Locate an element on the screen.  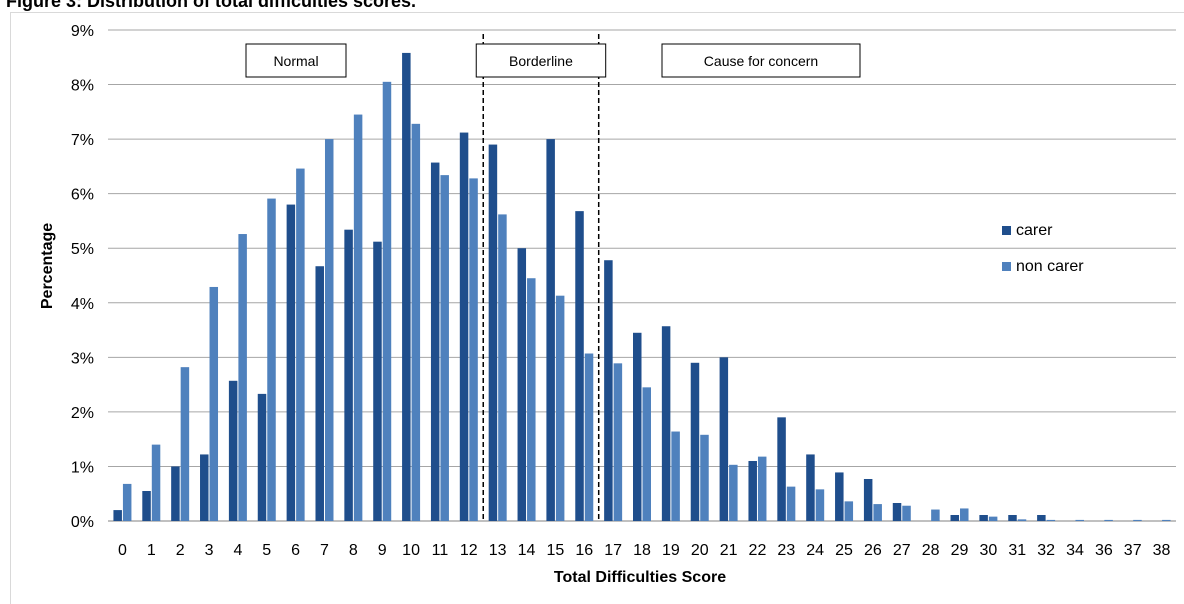
x-tick-label: 16 is located at coordinates (584, 550).